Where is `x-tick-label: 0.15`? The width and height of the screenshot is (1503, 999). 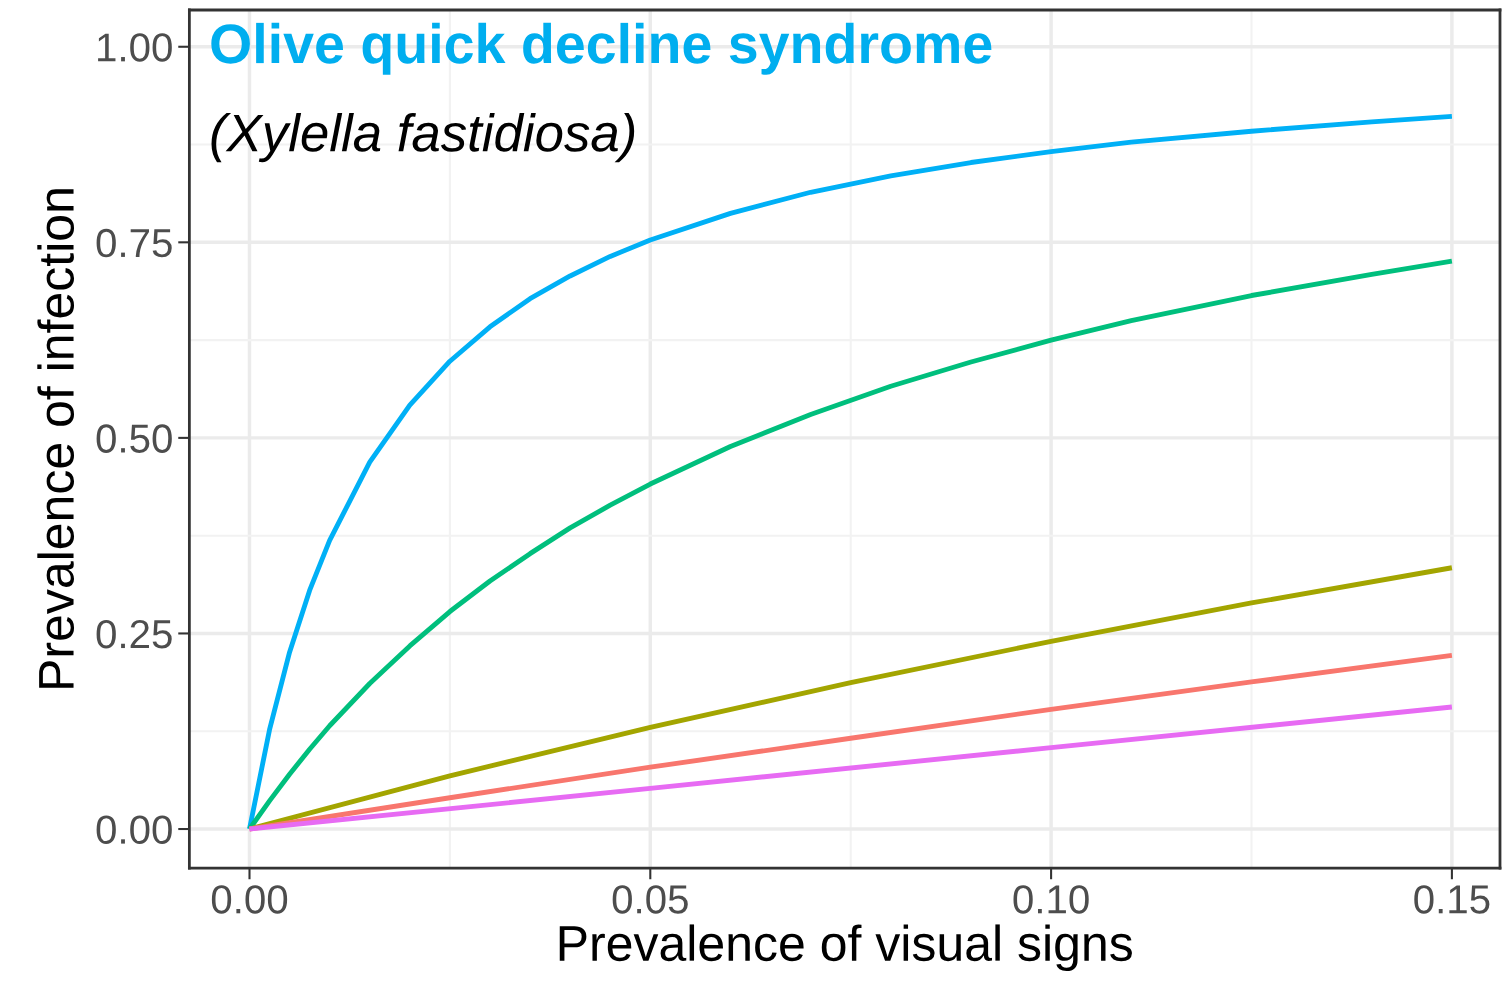 x-tick-label: 0.15 is located at coordinates (1452, 899).